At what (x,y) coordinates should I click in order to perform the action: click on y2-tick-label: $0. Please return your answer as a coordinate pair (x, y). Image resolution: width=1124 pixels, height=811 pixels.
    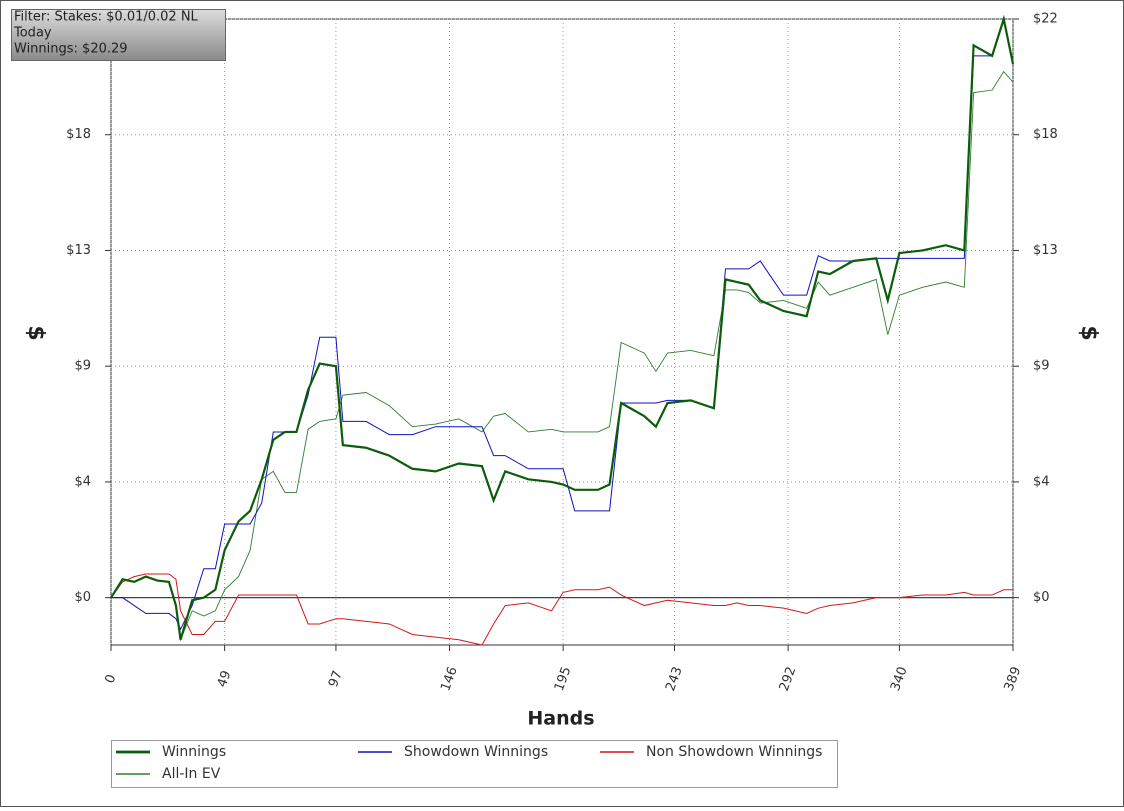
    Looking at the image, I should click on (1041, 597).